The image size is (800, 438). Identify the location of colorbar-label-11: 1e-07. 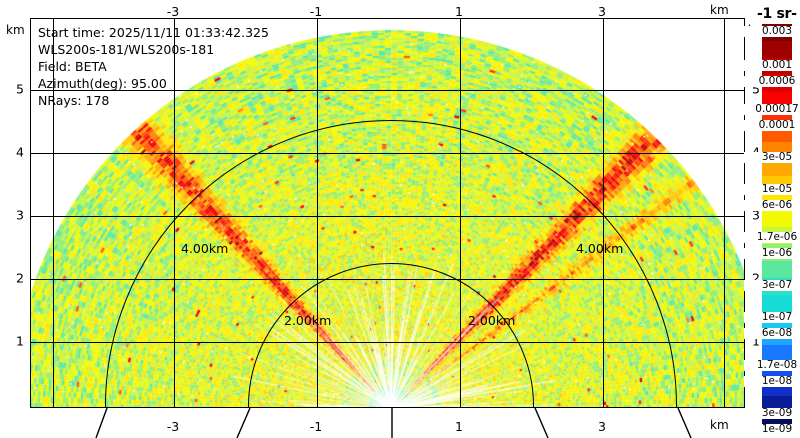
(772, 317).